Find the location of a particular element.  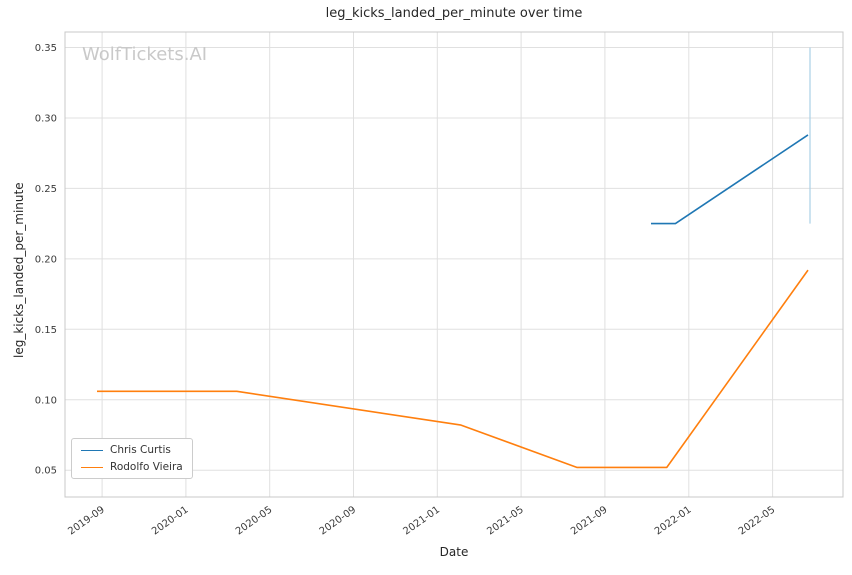

y-tick-label: 0.20 is located at coordinates (46, 259).